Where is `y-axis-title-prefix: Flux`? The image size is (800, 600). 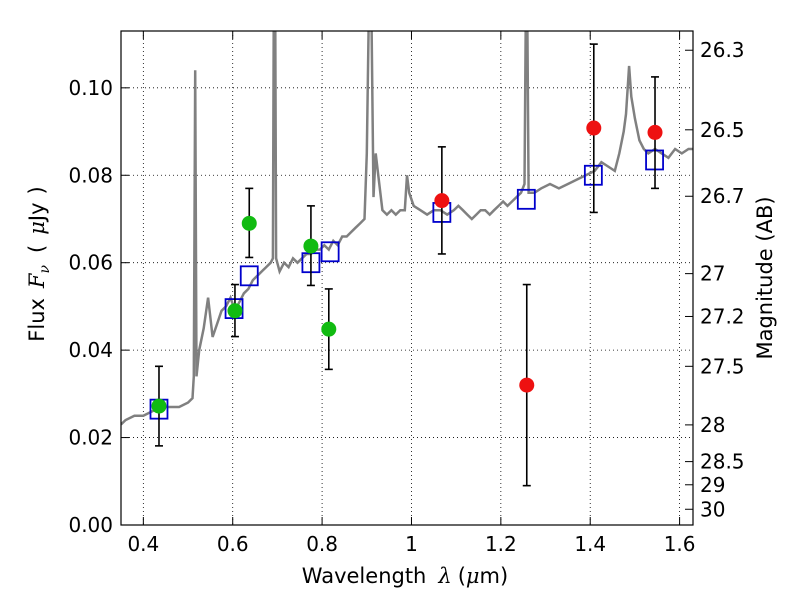
y-axis-title-prefix: Flux is located at coordinates (37, 320).